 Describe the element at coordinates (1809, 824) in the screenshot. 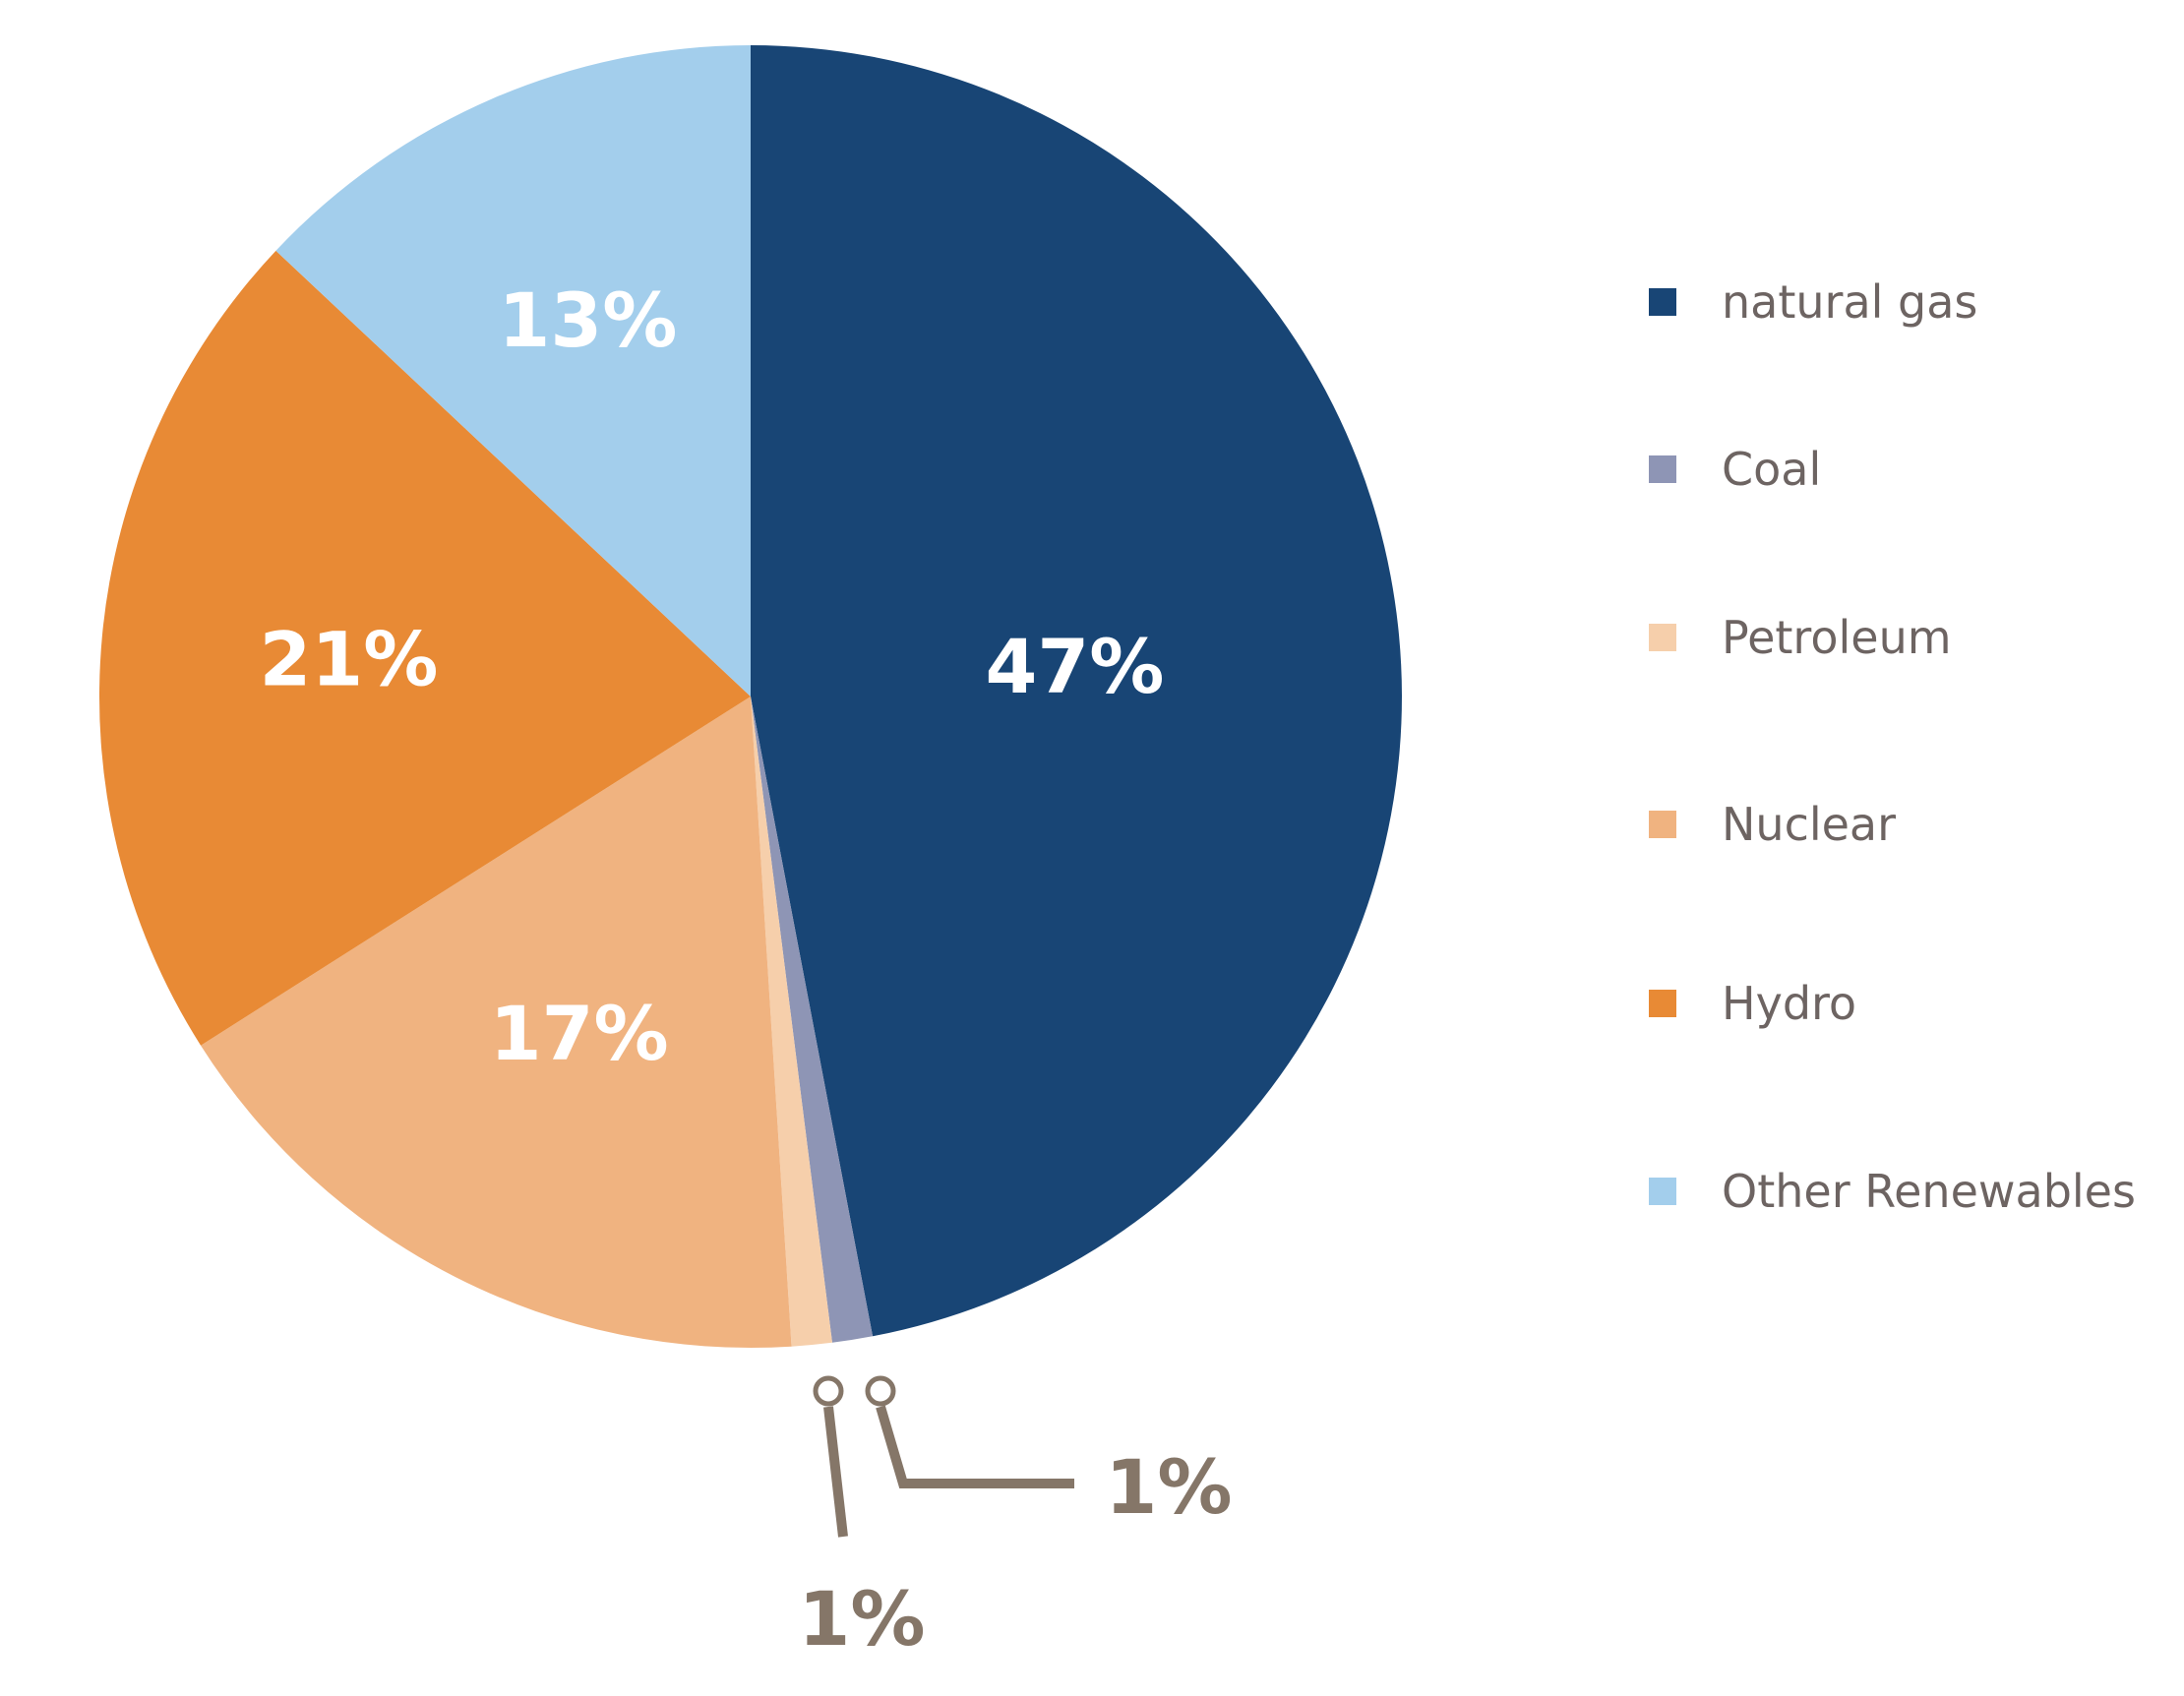

I see `legend-label-nuclear: Nuclear` at that location.